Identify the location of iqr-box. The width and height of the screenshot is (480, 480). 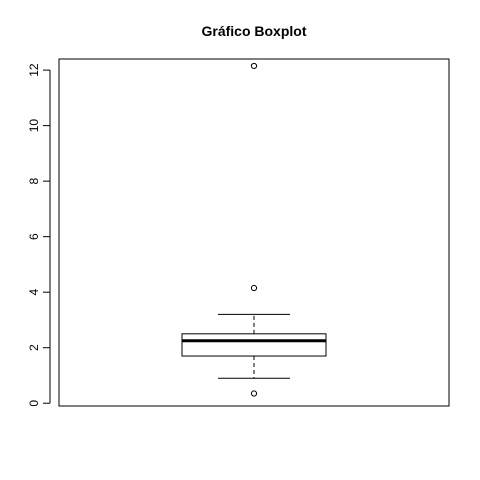
(254, 345).